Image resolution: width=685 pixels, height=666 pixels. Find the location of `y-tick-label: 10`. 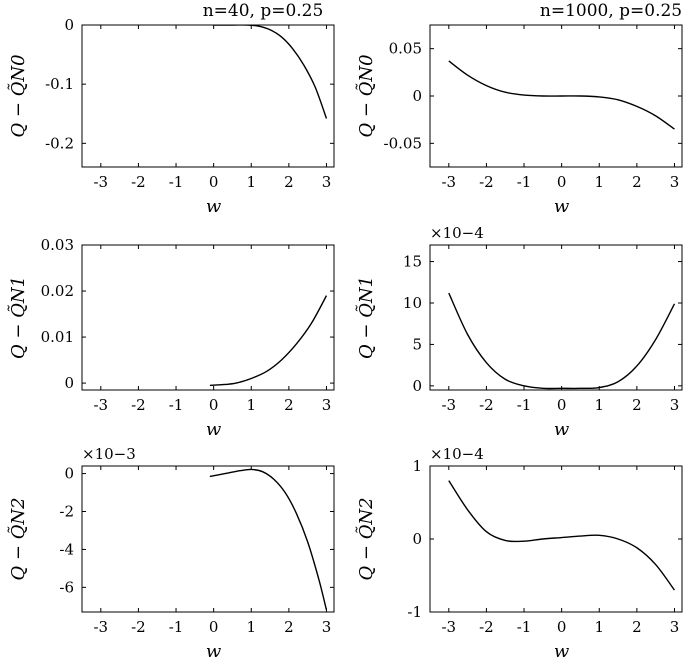

y-tick-label: 10 is located at coordinates (412, 303).